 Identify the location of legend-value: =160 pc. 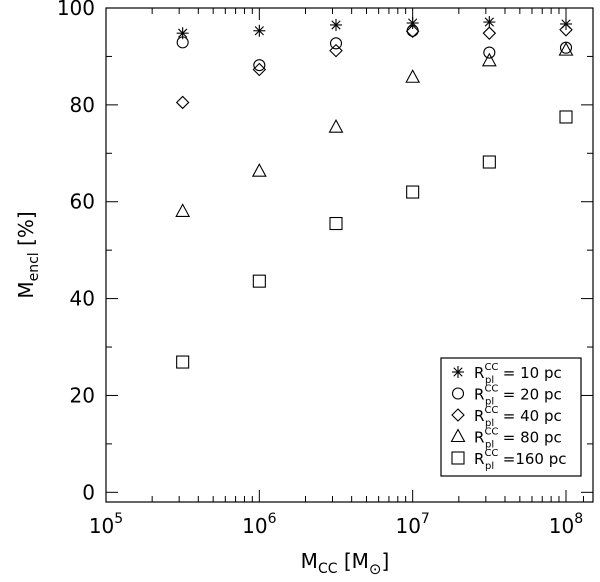
(532, 459).